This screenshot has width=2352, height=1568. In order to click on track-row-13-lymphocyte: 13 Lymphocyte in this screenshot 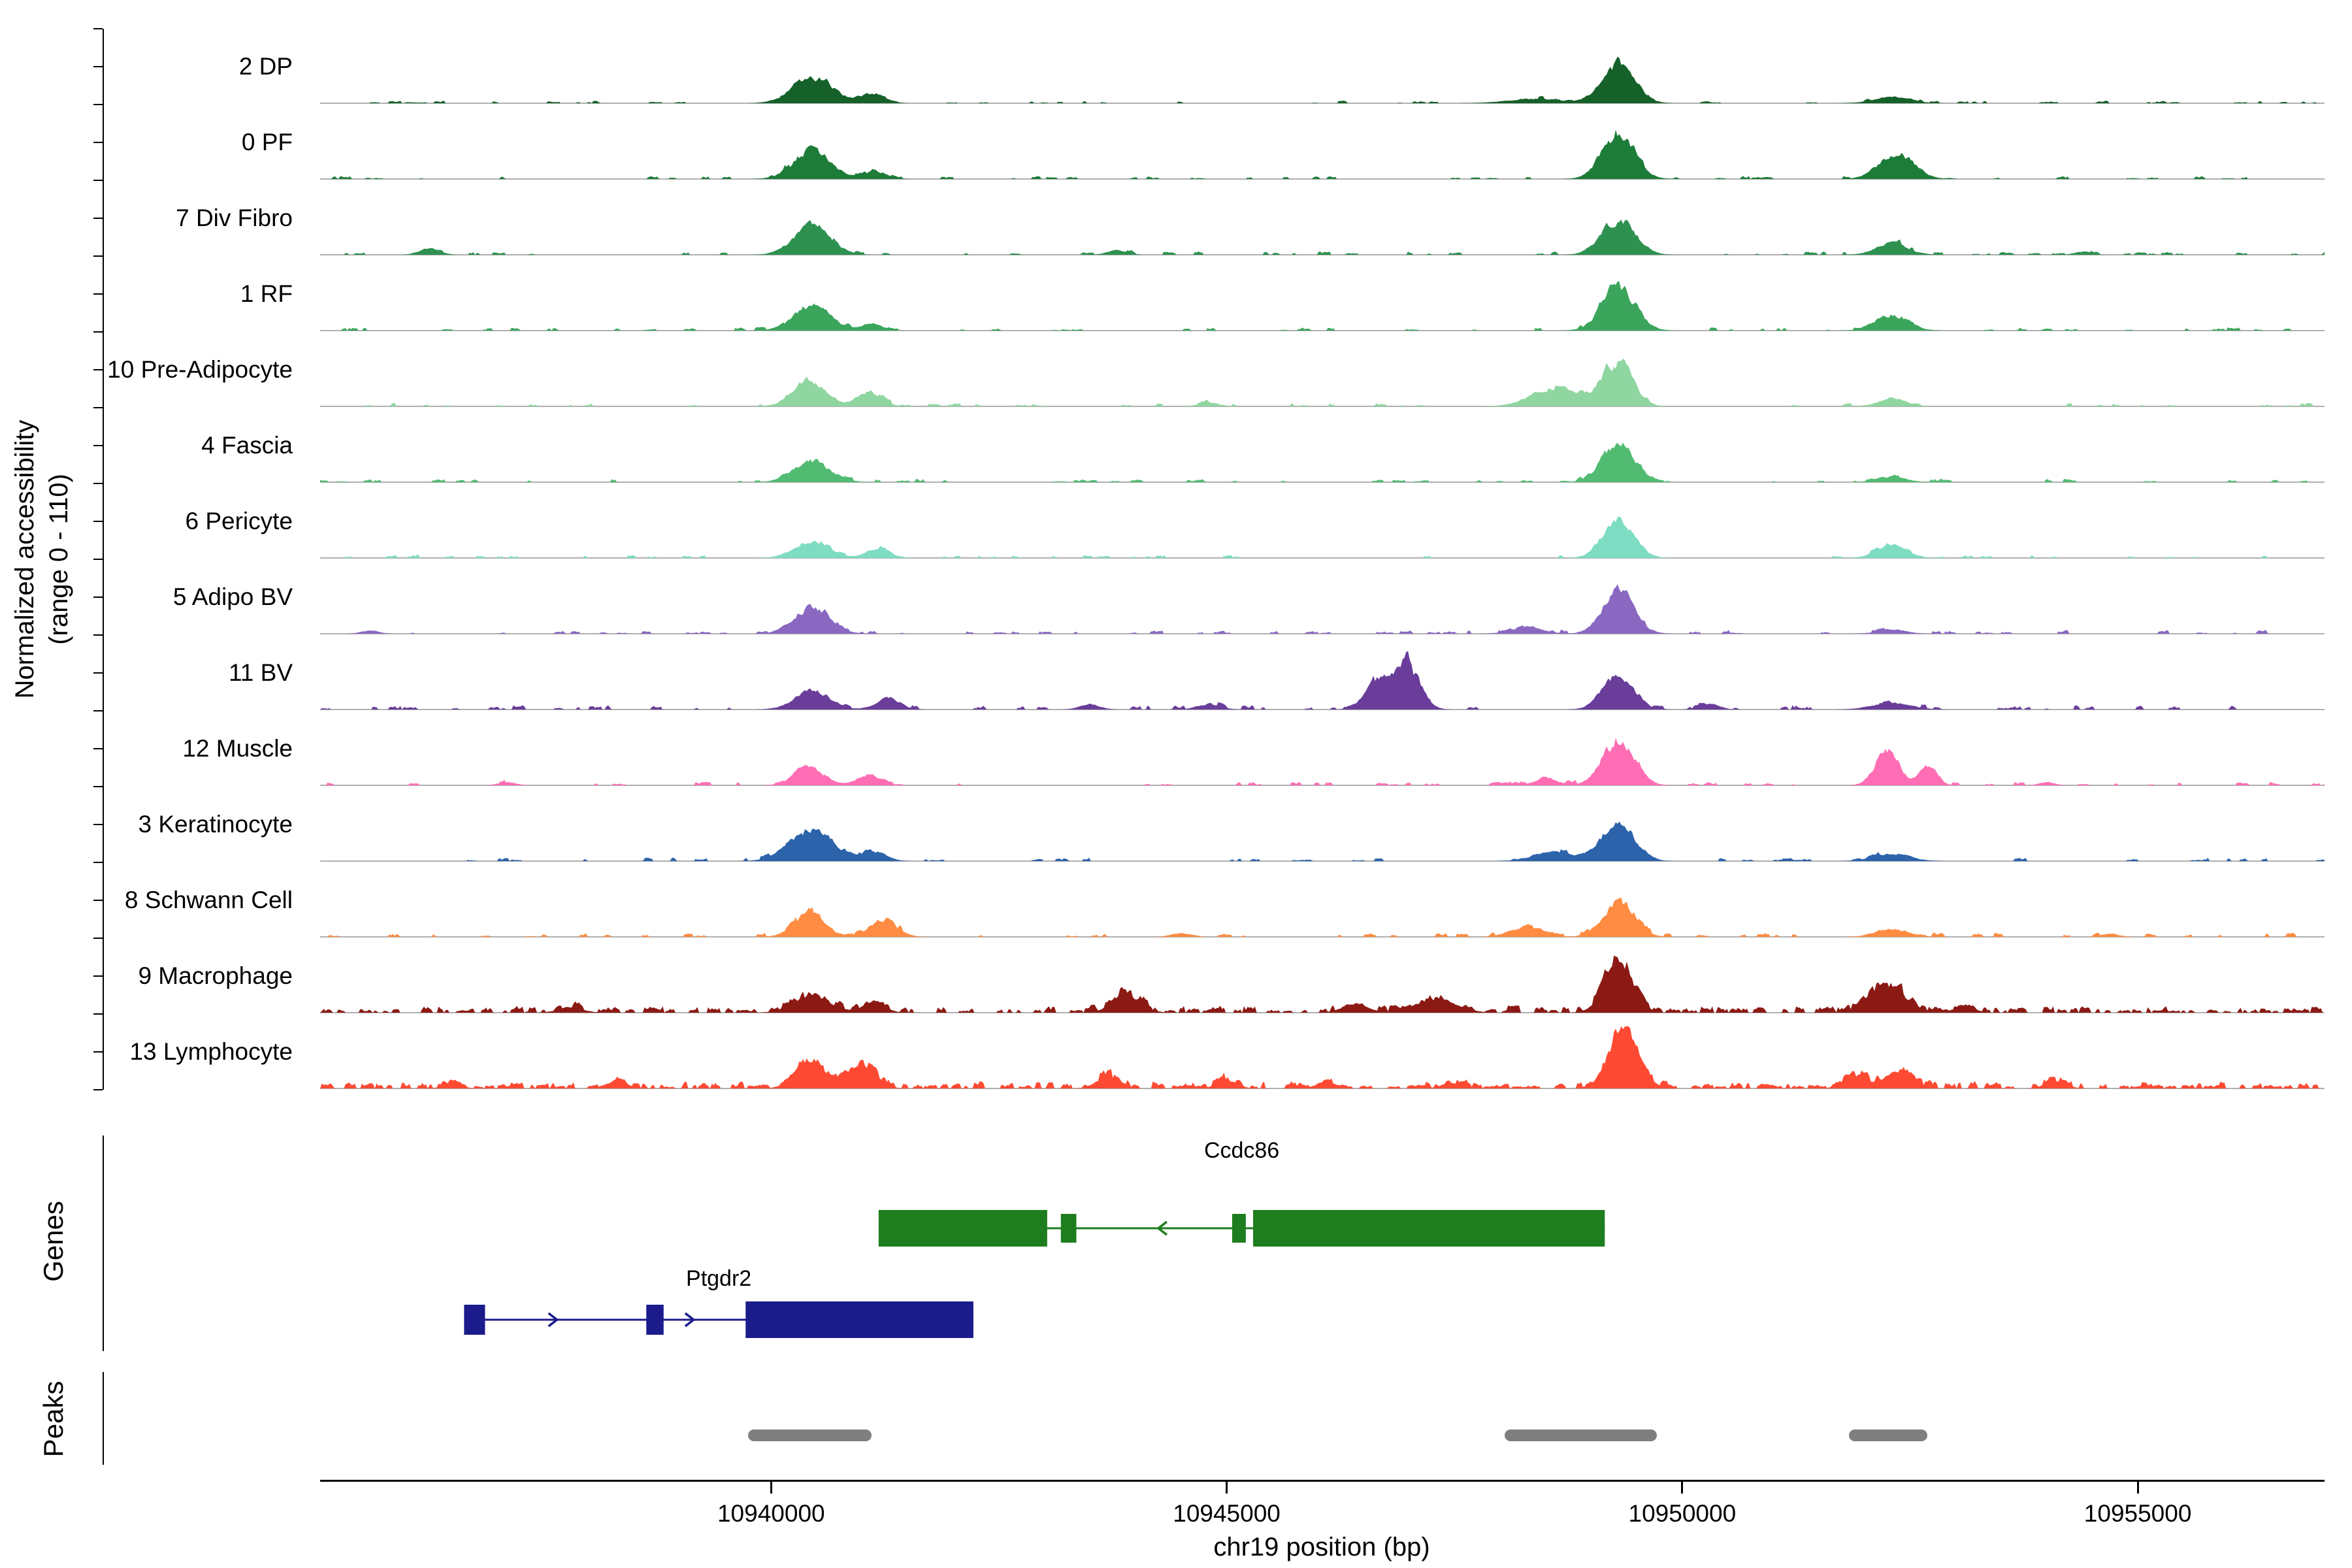, I will do `click(1176, 1052)`.